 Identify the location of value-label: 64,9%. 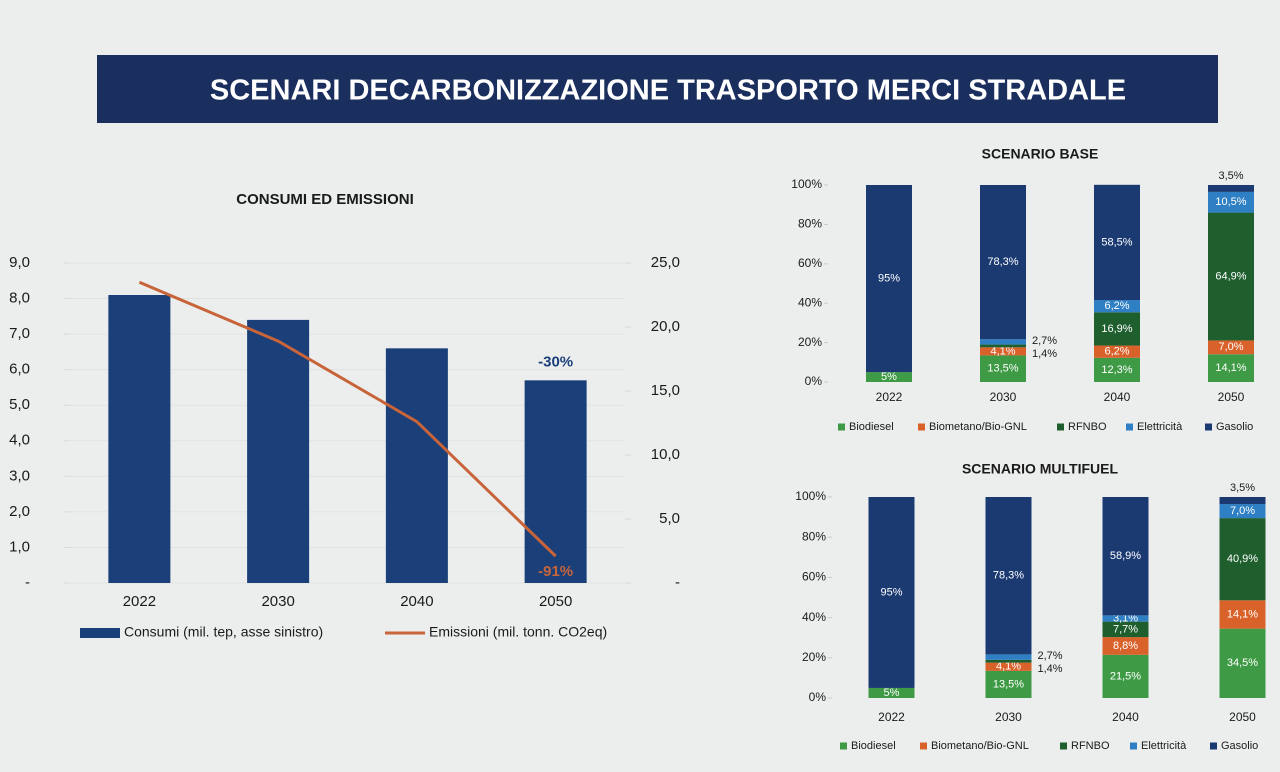
(1230, 276).